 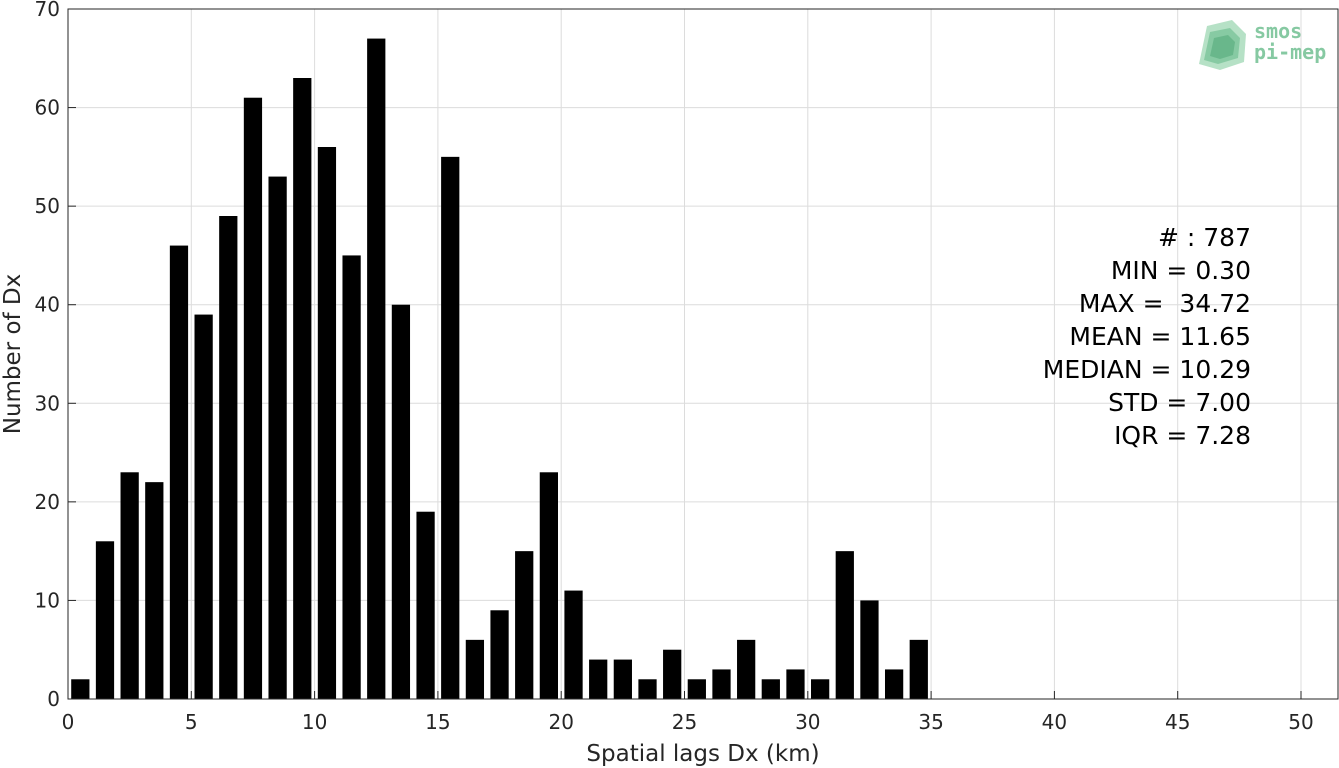 What do you see at coordinates (1165, 303) in the screenshot?
I see `stats-line: MAX = 34.72` at bounding box center [1165, 303].